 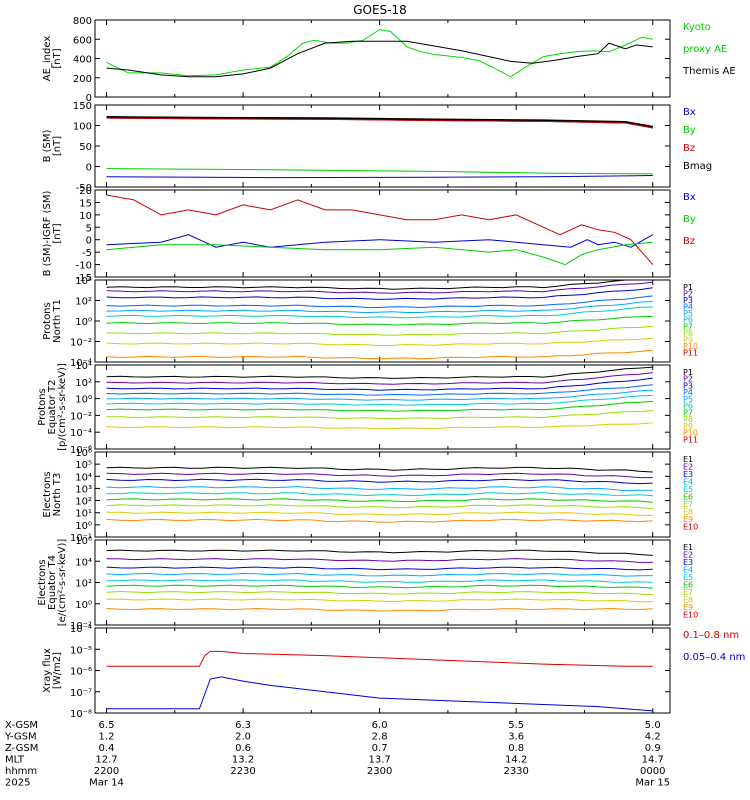 What do you see at coordinates (688, 504) in the screenshot?
I see `legend-entry: E7` at bounding box center [688, 504].